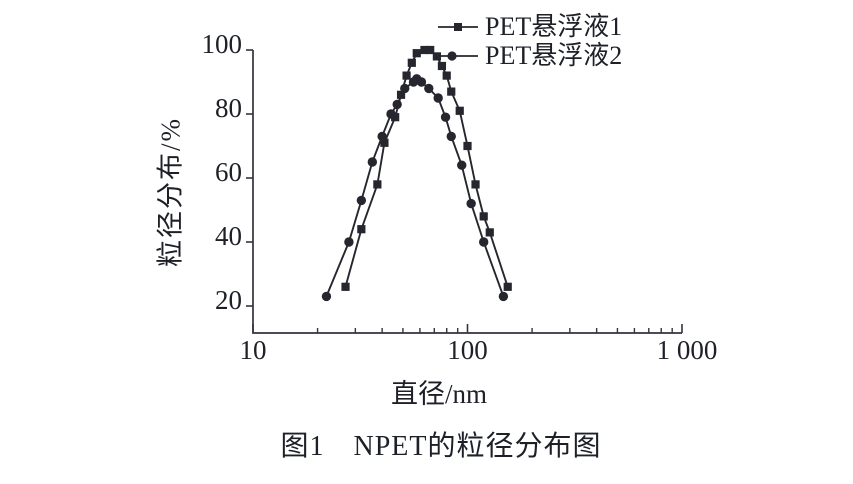 This screenshot has height=484, width=853. Describe the element at coordinates (554, 26) in the screenshot. I see `legend-label-pet-suspension-1: PET悬浮液1` at that location.